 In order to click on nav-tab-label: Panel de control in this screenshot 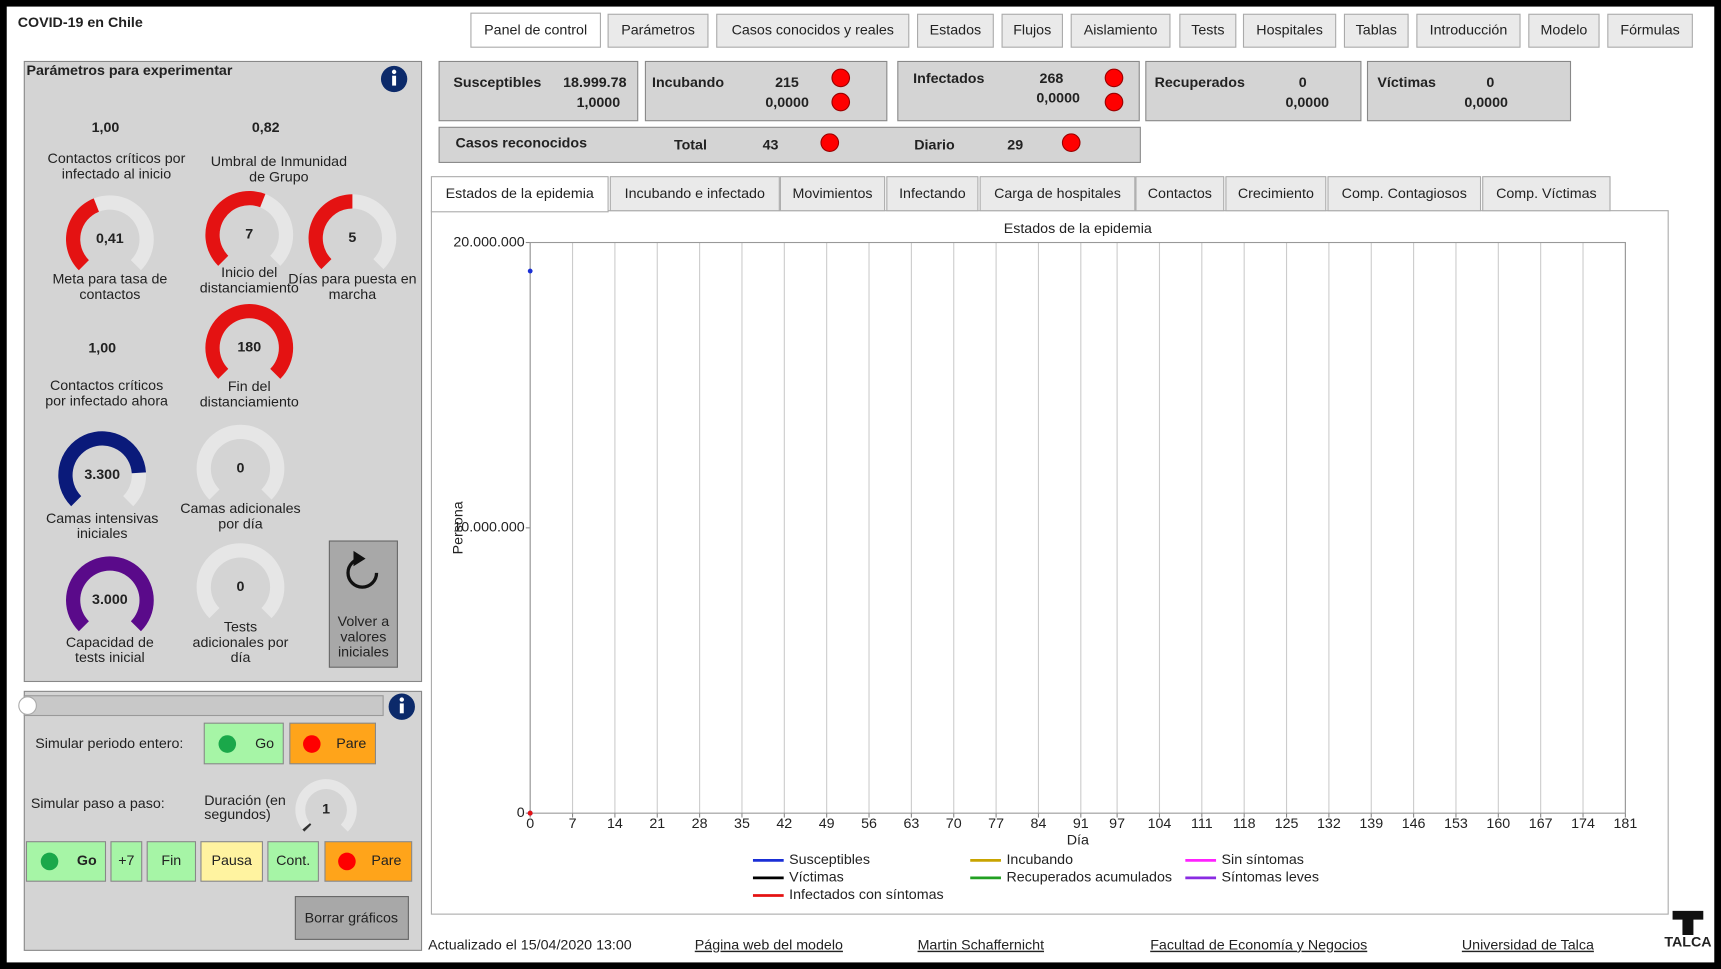, I will do `click(535, 30)`.